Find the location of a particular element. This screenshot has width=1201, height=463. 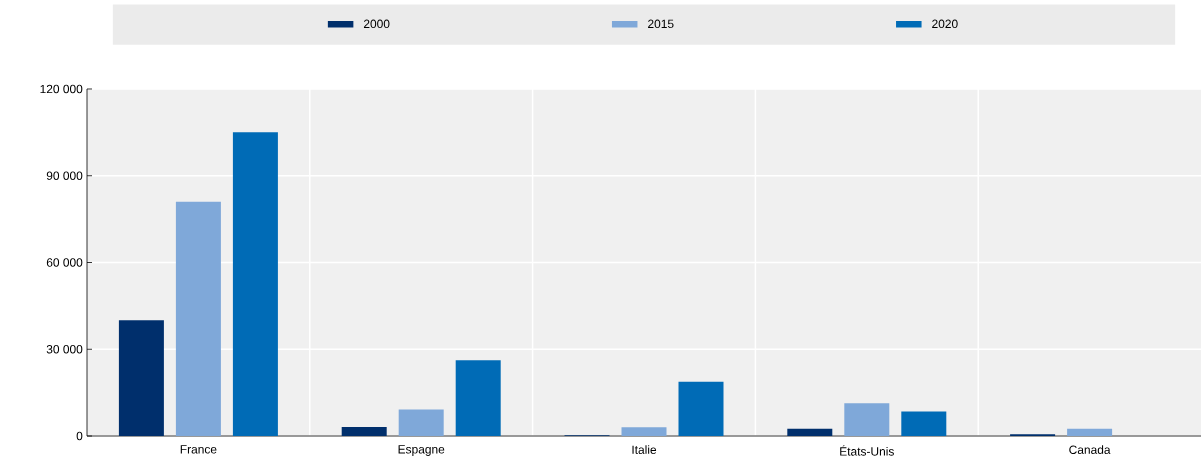

legend-label: 2020 is located at coordinates (945, 24).